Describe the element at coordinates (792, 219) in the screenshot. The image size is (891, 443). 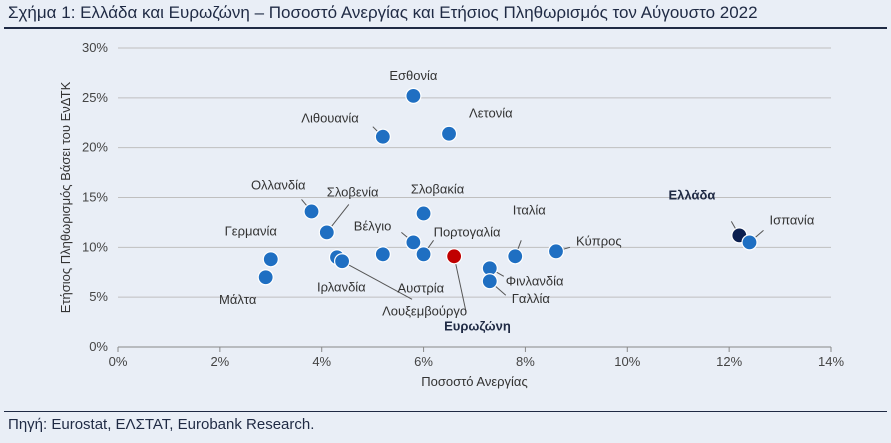
I see `point-label: Ισπανία` at that location.